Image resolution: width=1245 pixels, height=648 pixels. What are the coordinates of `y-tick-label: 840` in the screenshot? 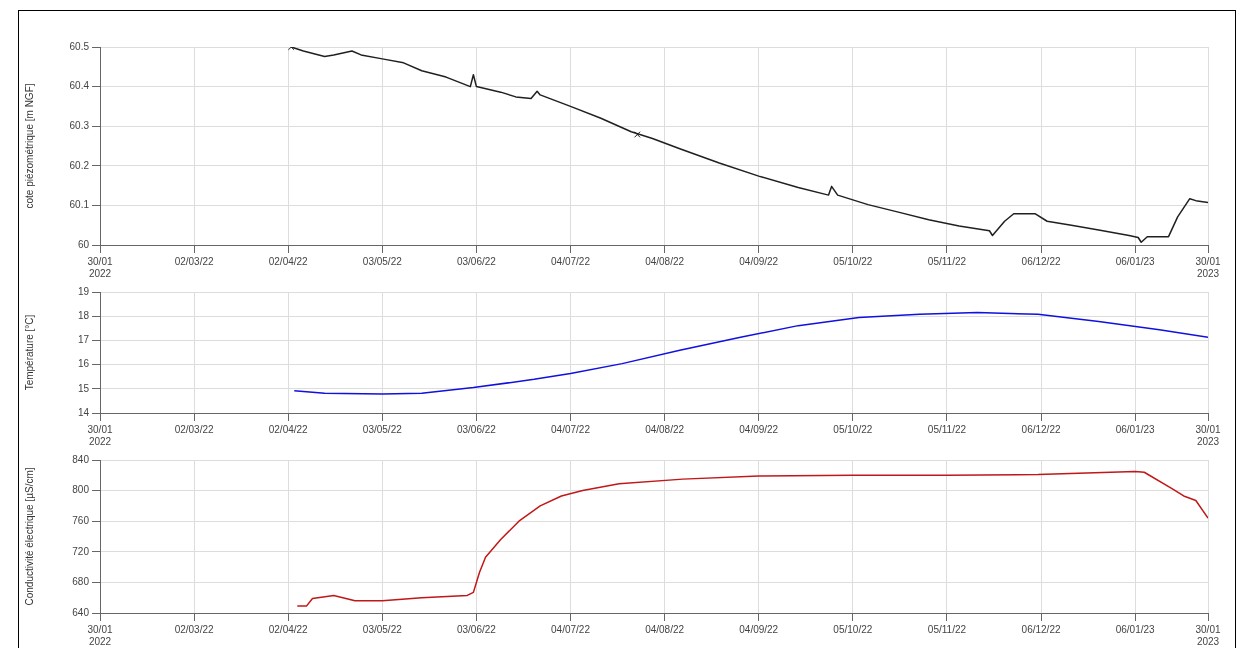 It's located at (81, 459).